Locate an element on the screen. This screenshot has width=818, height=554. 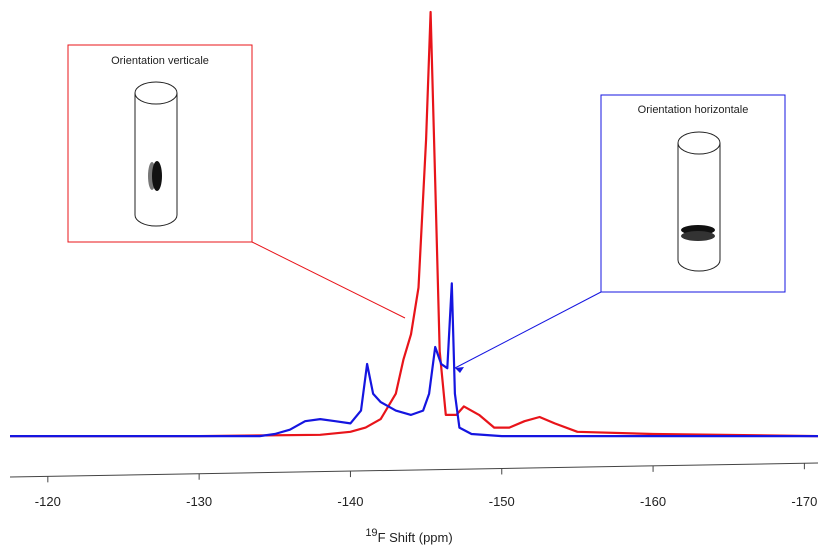
x-tick-label: -160 is located at coordinates (653, 501).